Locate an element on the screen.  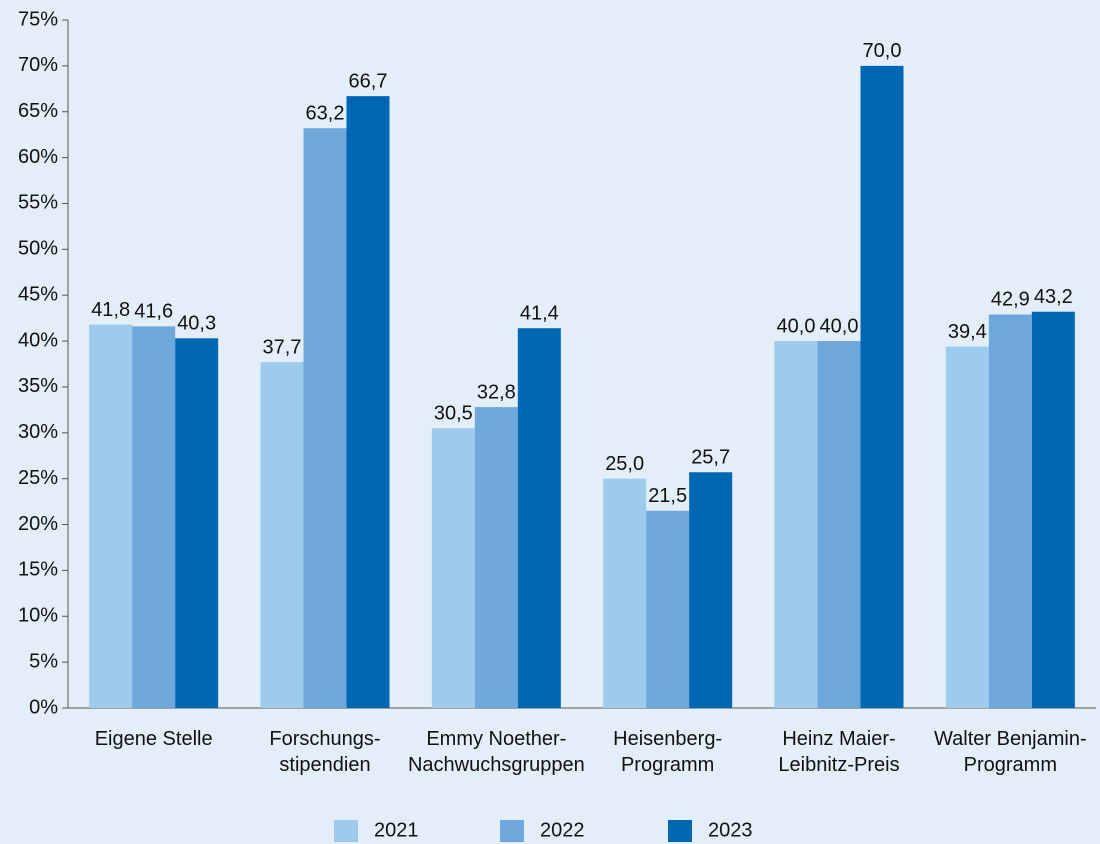
value-label: 37,7 is located at coordinates (282, 347).